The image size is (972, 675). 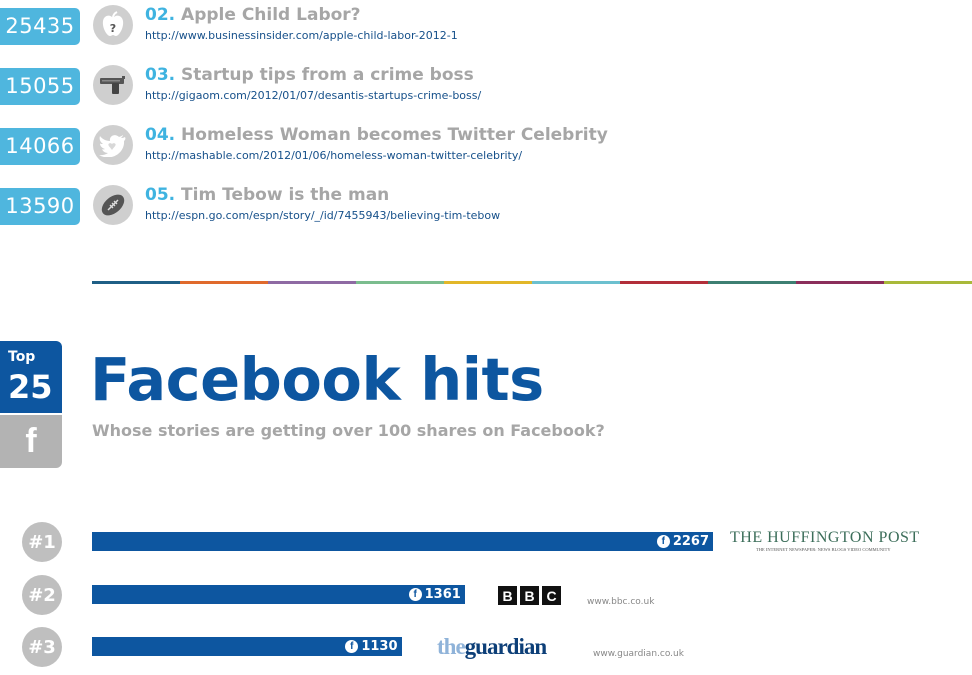 I want to click on story-title: 03. Startup tips from a crime boss, so click(x=309, y=75).